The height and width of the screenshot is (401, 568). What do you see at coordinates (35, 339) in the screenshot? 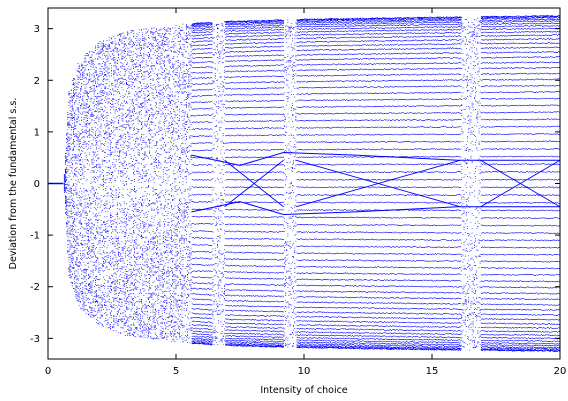
I see `y-tick-label: -3` at bounding box center [35, 339].